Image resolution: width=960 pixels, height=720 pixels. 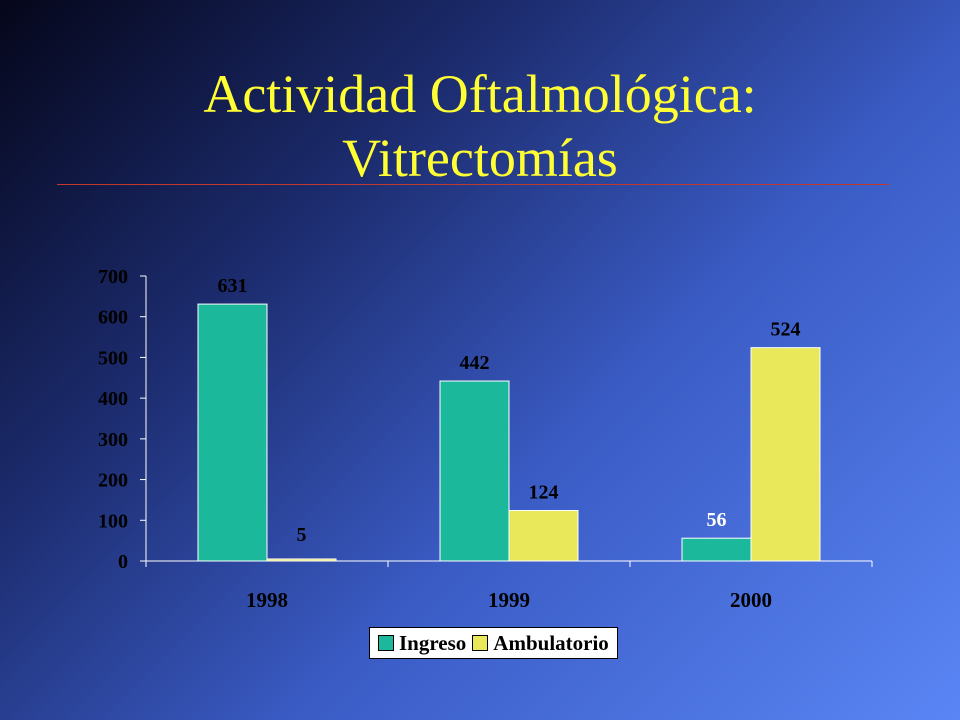 I want to click on x-tick-label: 2000, so click(x=751, y=600).